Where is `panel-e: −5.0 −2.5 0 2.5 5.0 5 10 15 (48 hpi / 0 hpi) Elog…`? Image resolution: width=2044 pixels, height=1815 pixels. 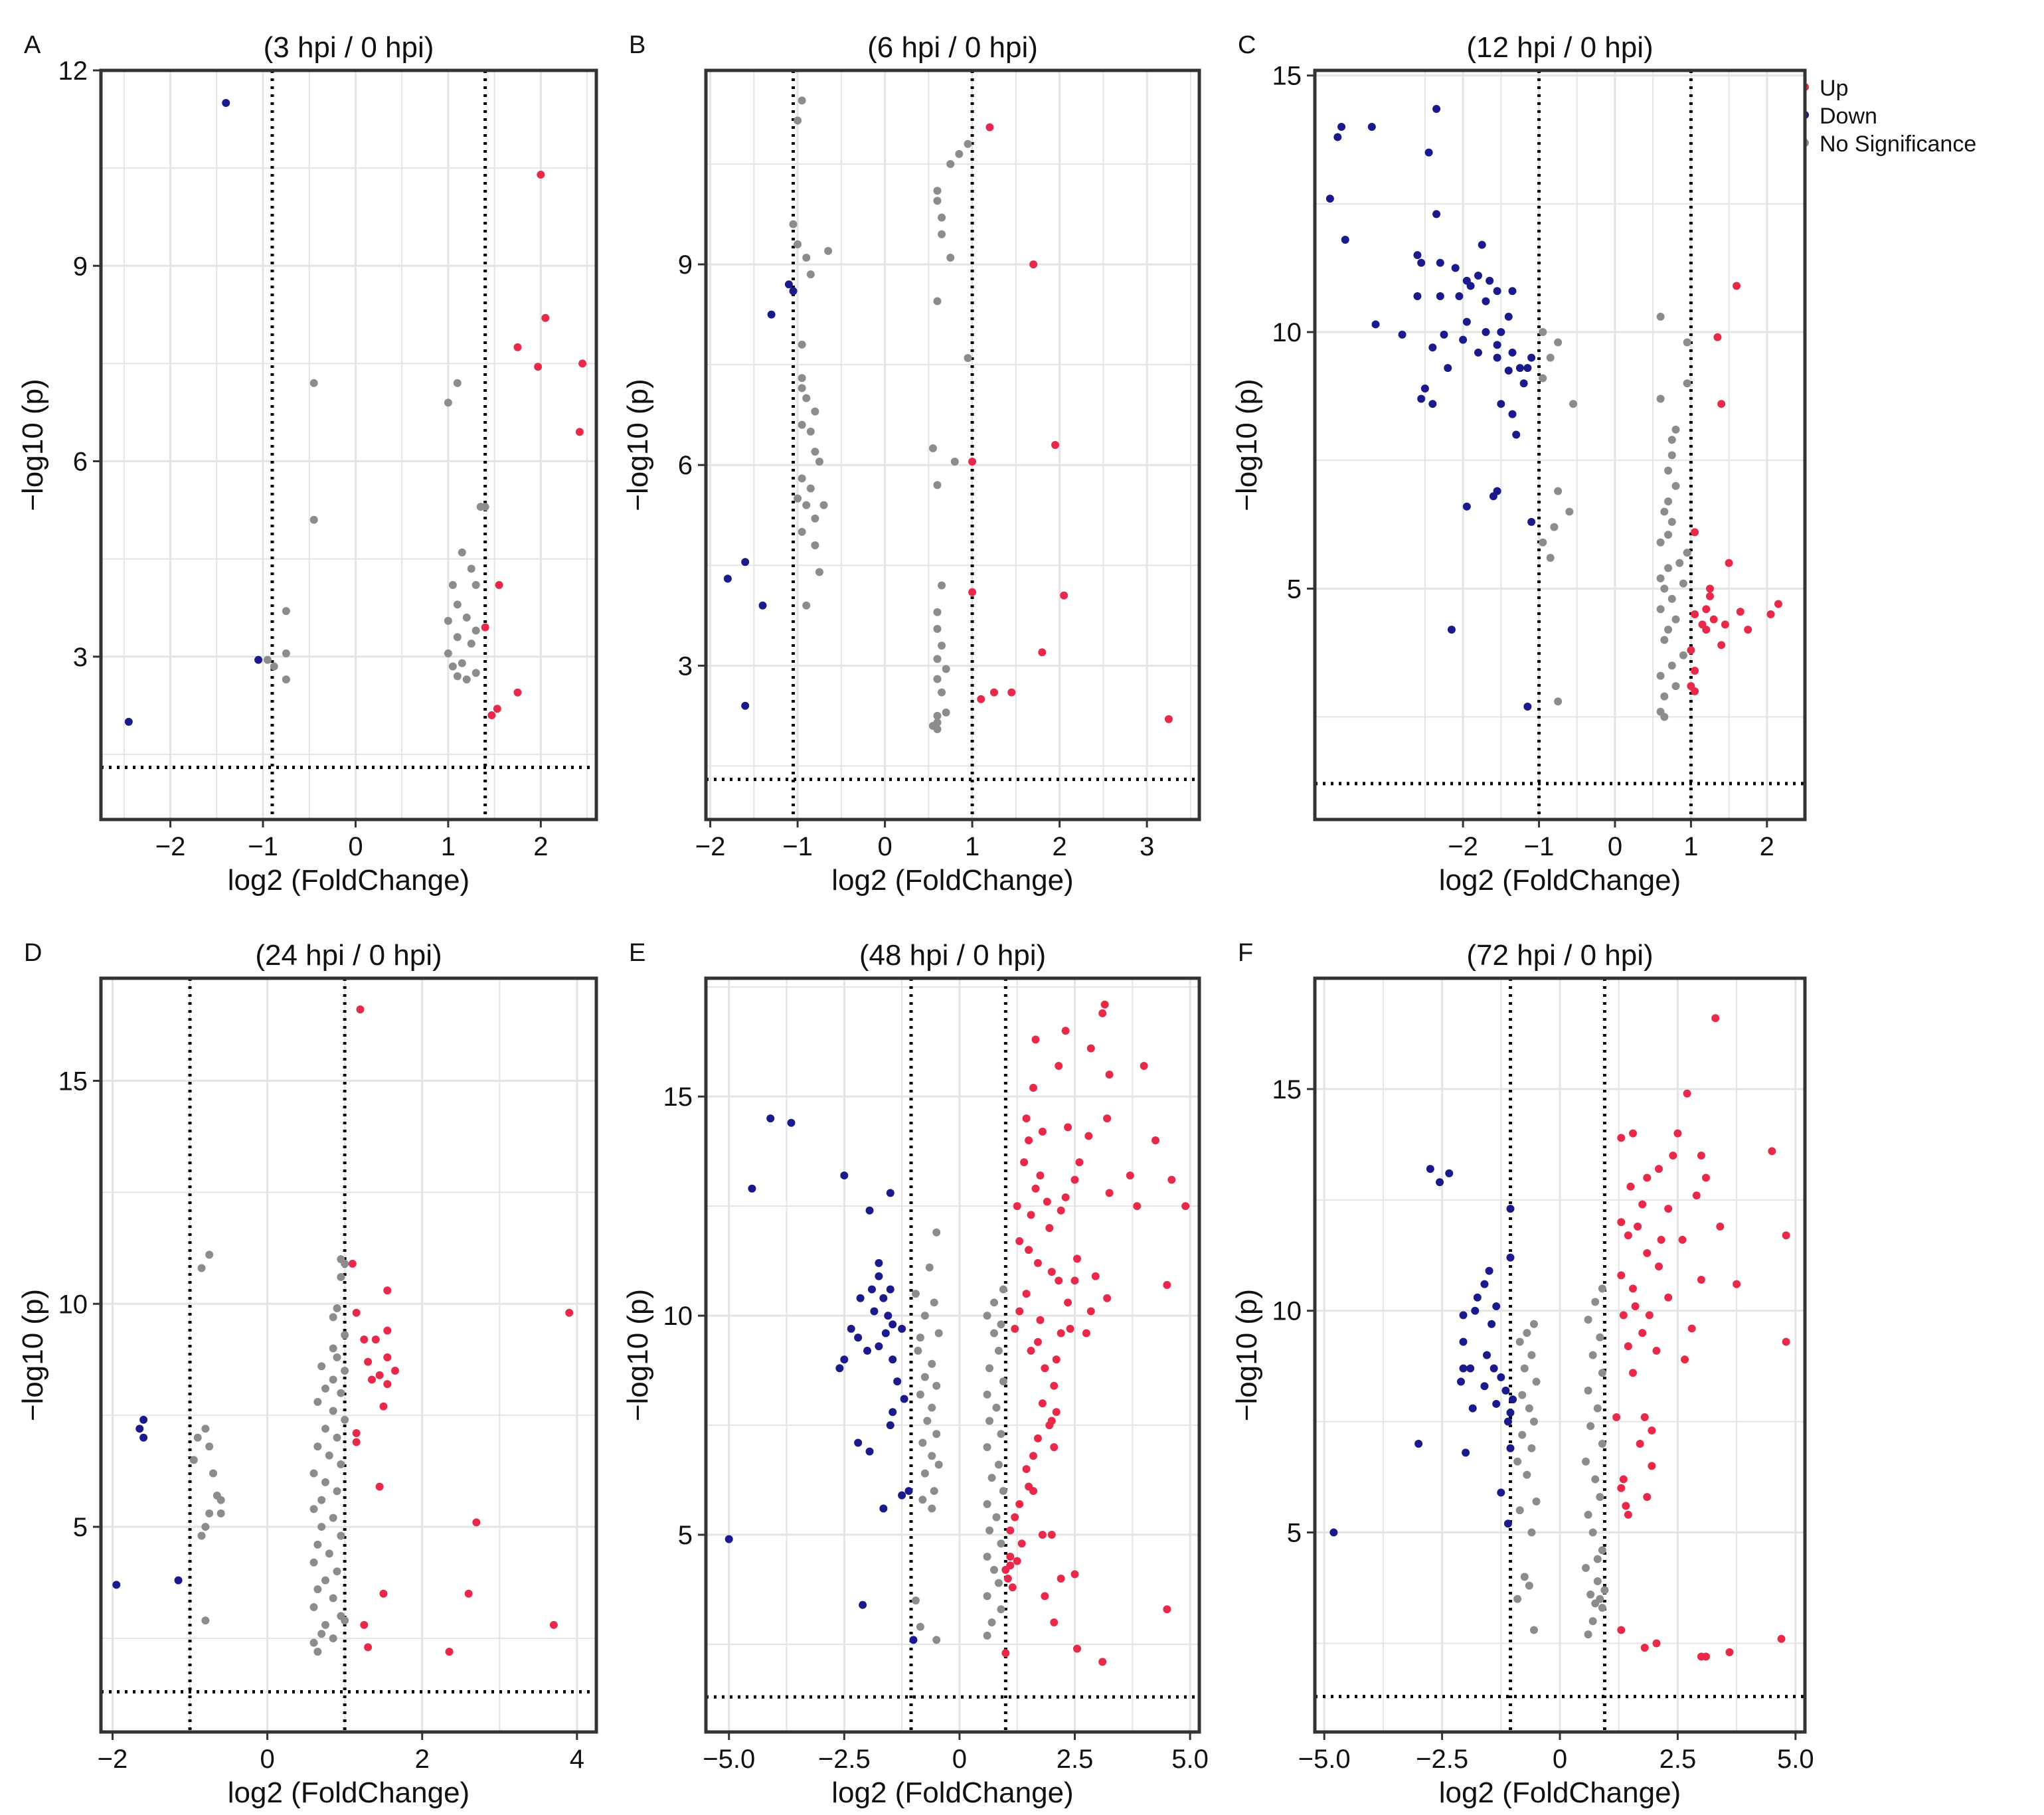
panel-e: −5.0 −2.5 0 2.5 5.0 5 10 15 (48 hpi / 0 hpi) Elog… is located at coordinates (915, 1374).